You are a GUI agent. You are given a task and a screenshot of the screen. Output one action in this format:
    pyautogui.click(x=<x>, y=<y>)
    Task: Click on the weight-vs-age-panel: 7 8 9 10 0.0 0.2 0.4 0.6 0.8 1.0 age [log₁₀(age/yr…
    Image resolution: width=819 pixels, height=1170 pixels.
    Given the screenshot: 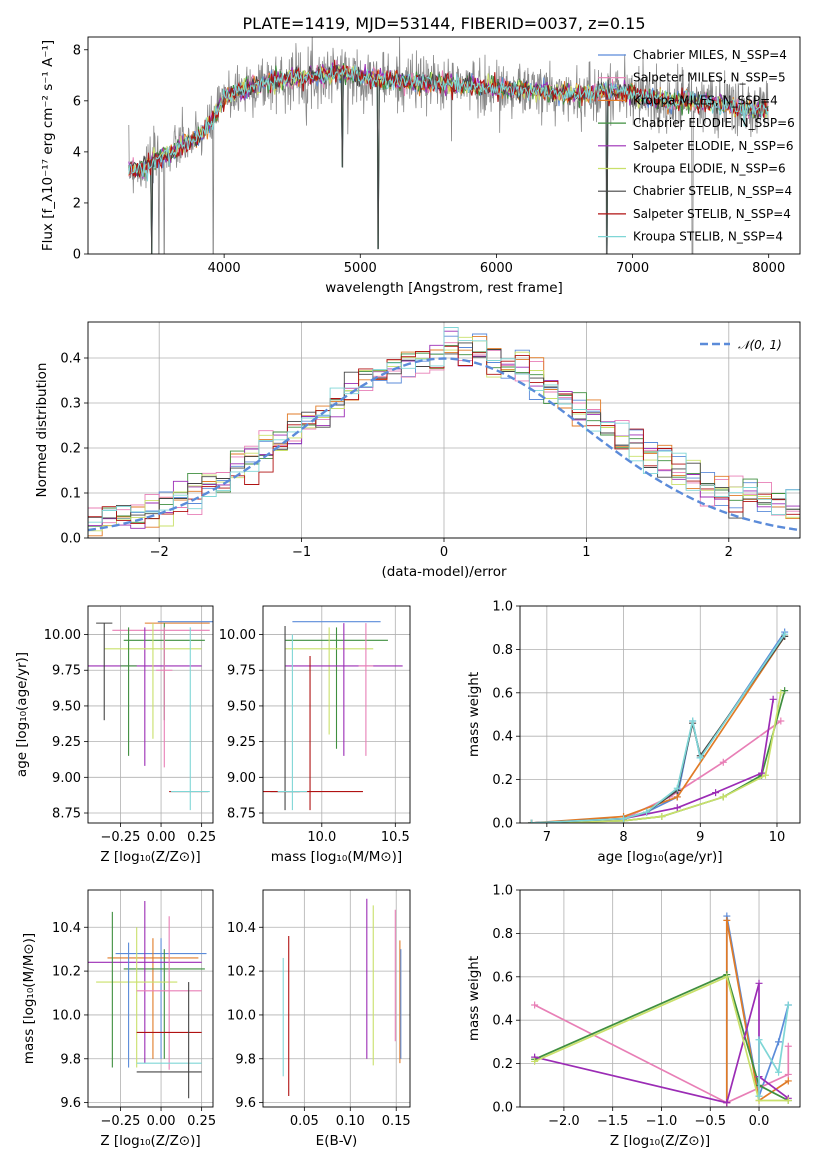 What is the action you would take?
    pyautogui.click(x=633, y=732)
    